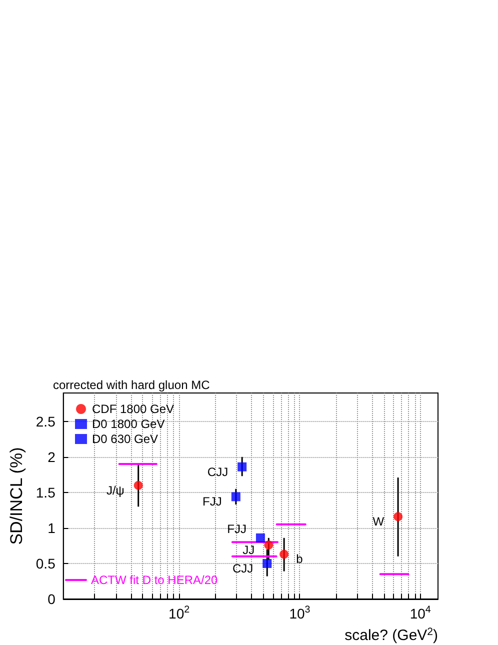  Describe the element at coordinates (133, 409) in the screenshot. I see `legend-label: CDF 1800 GeV` at that location.